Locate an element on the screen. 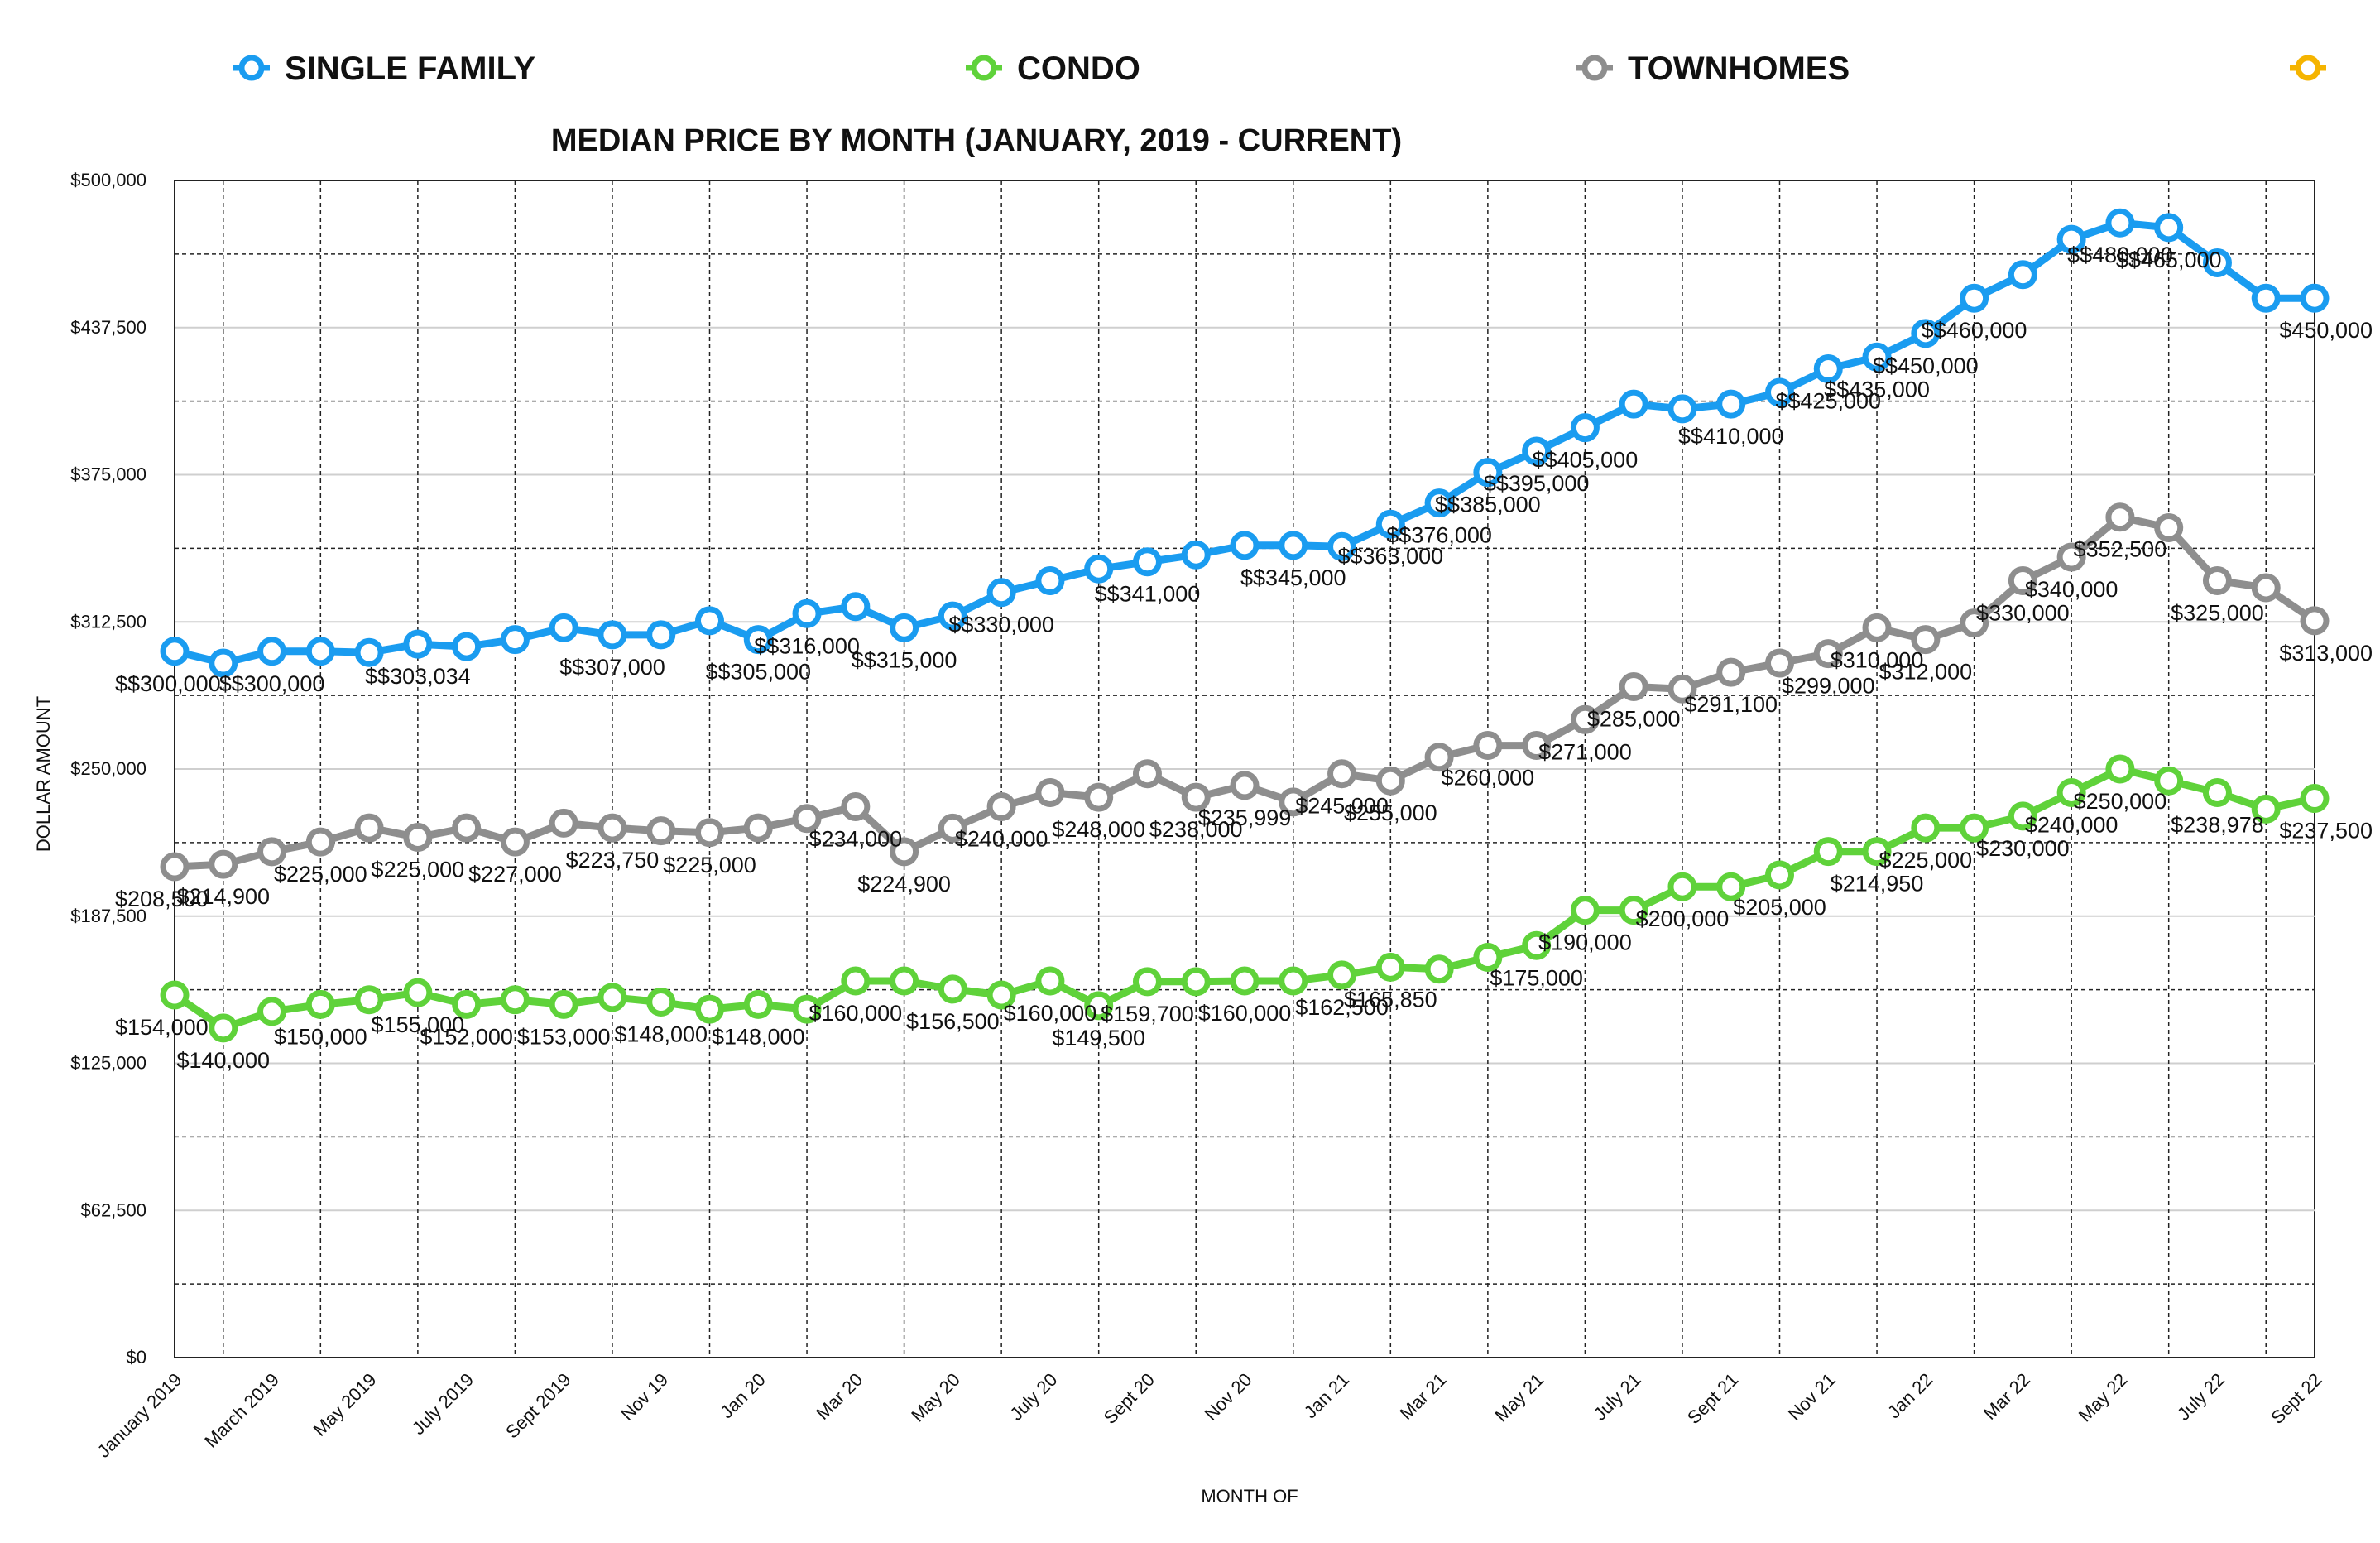 The image size is (2380, 1543). y-axis-label: DOLLAR AMOUNT is located at coordinates (43, 774).